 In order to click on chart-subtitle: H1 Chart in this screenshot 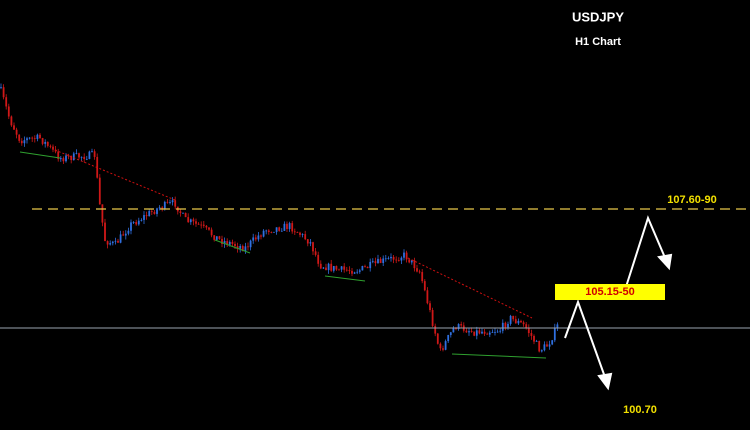, I will do `click(598, 42)`.